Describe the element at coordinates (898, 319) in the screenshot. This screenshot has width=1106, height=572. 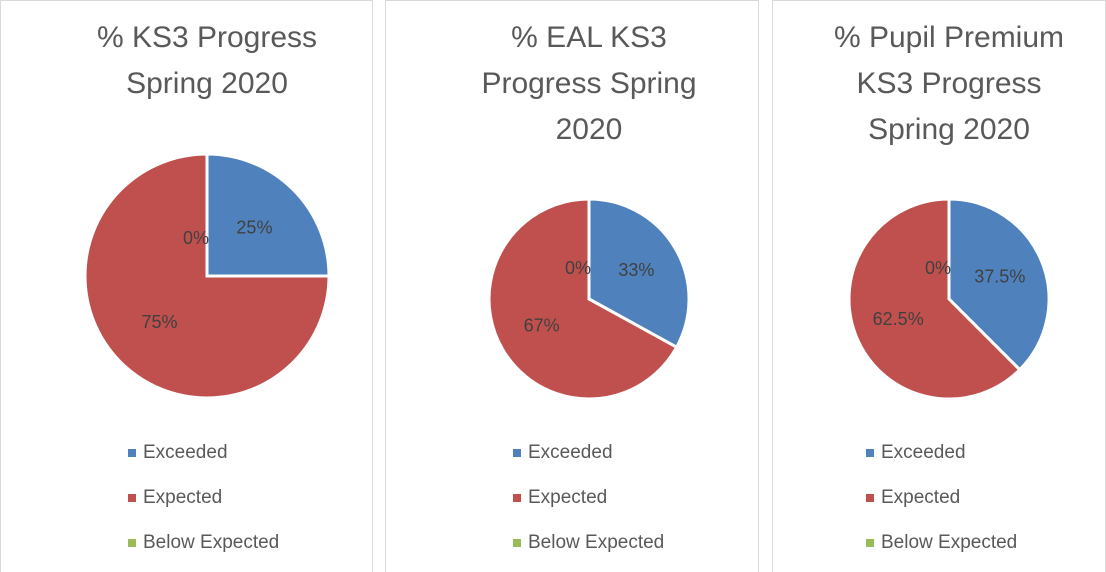
I see `data-label: 62.5%` at that location.